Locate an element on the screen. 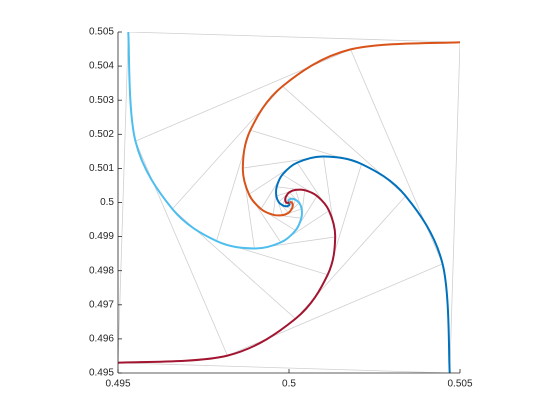 This screenshot has width=560, height=420. y-tick-label: 0.5 is located at coordinates (107, 202).